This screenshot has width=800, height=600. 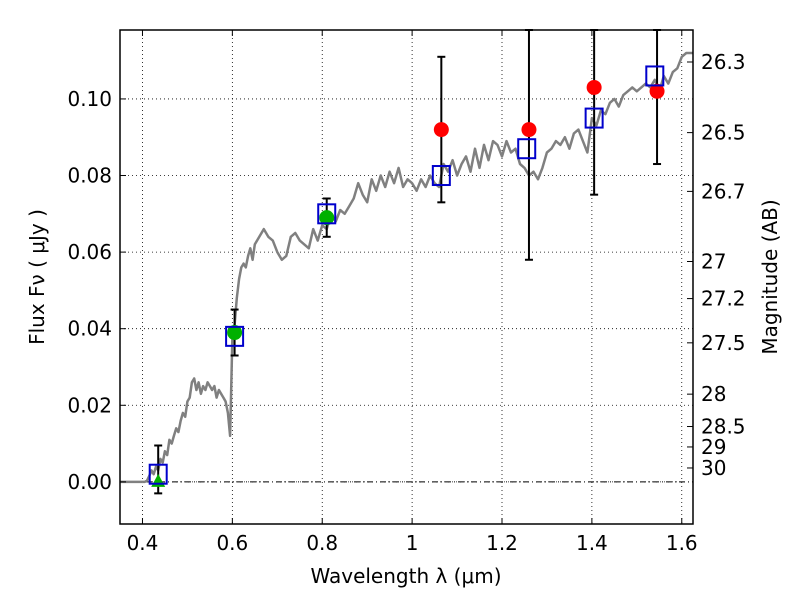 I want to click on magnitude-tick-label: 27.2, so click(x=723, y=299).